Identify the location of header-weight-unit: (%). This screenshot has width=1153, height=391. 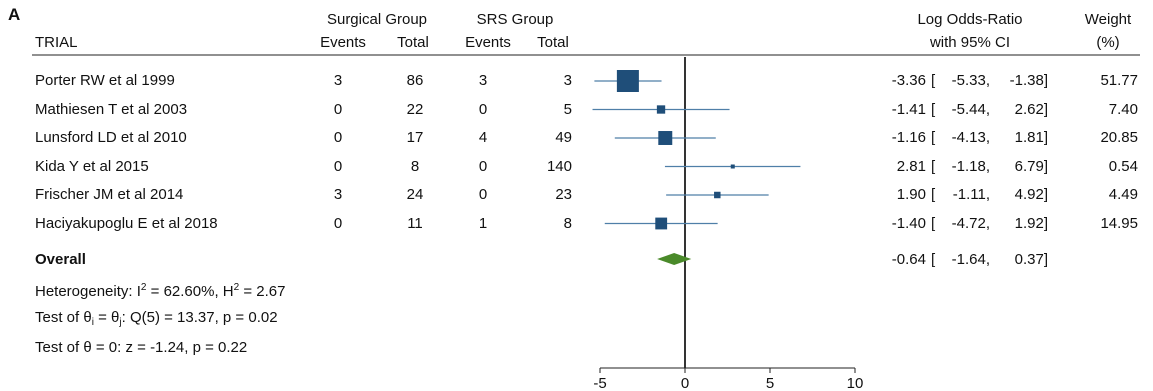
(1108, 42).